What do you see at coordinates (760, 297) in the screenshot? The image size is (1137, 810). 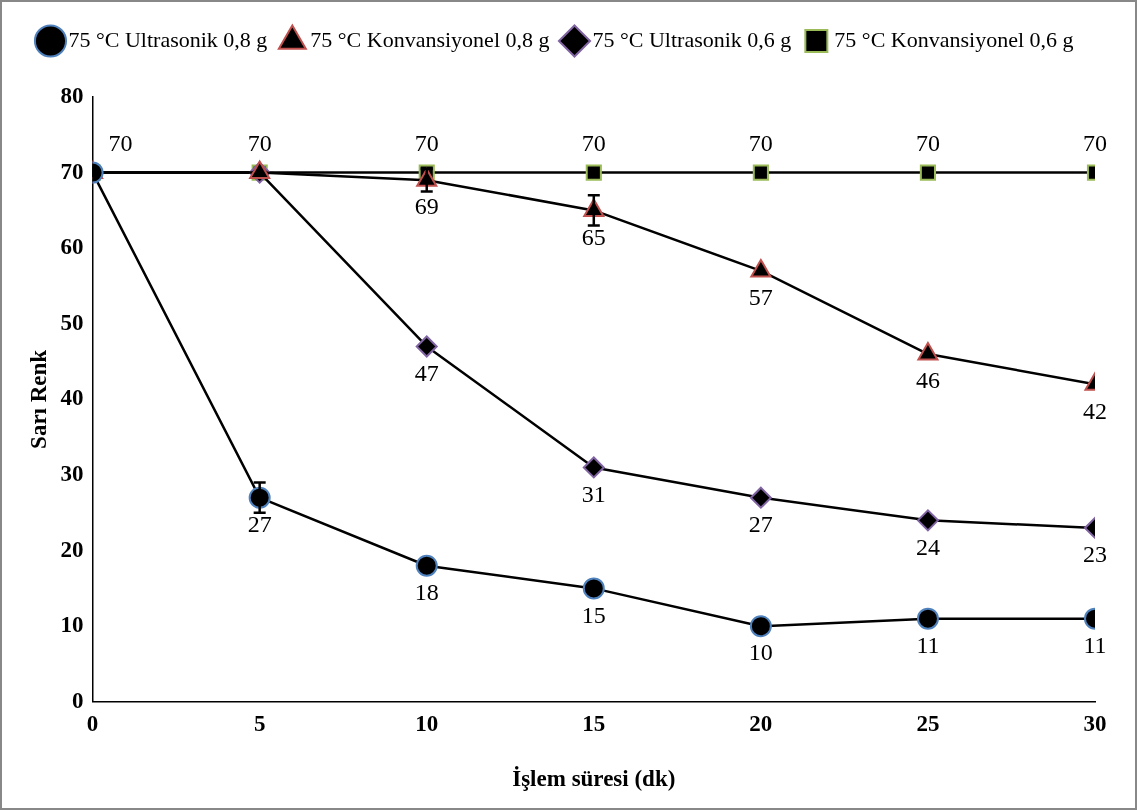 I see `data-label: 57` at bounding box center [760, 297].